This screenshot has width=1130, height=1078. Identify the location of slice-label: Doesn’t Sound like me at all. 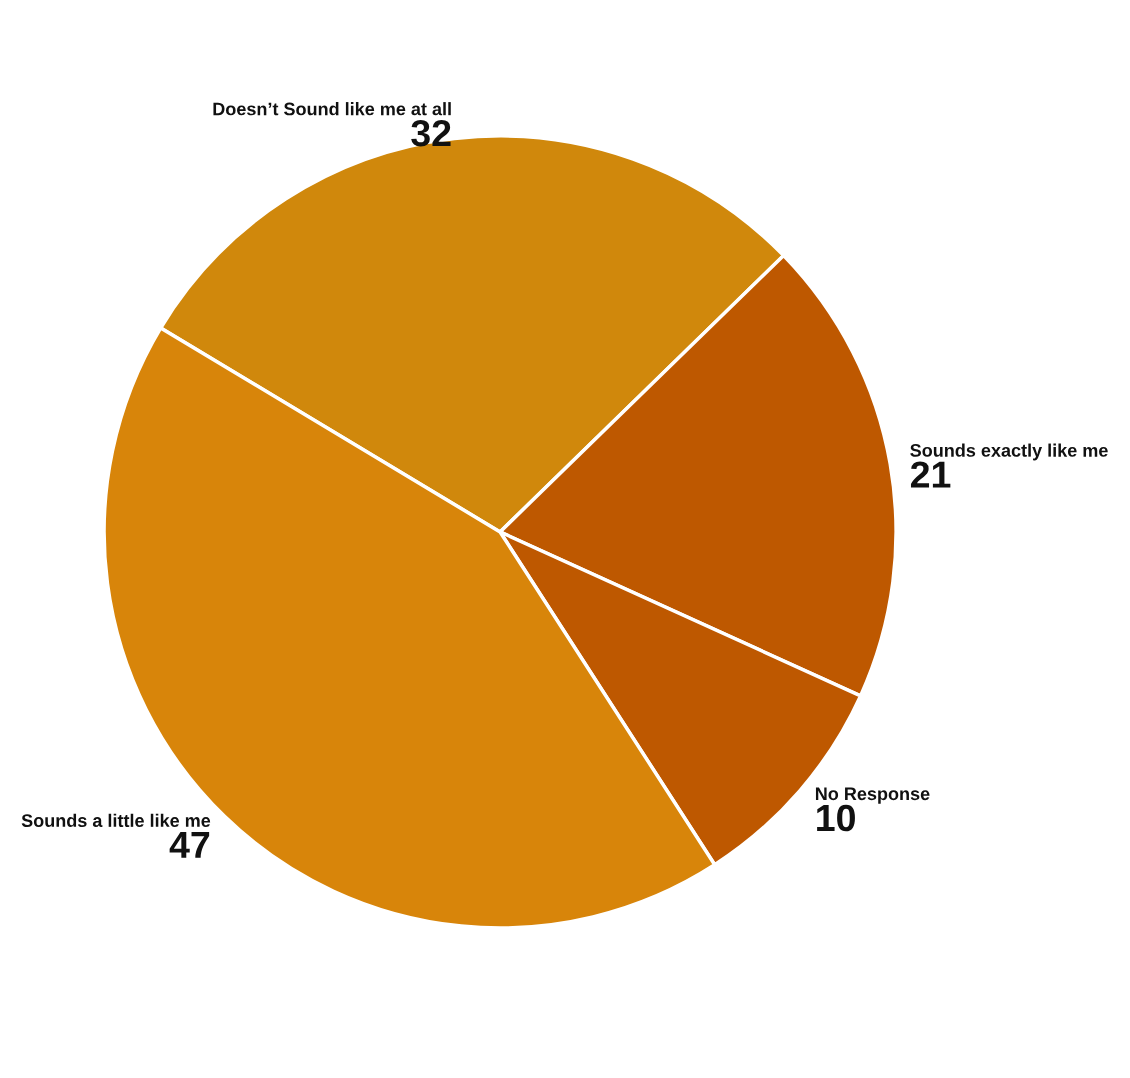
(332, 109).